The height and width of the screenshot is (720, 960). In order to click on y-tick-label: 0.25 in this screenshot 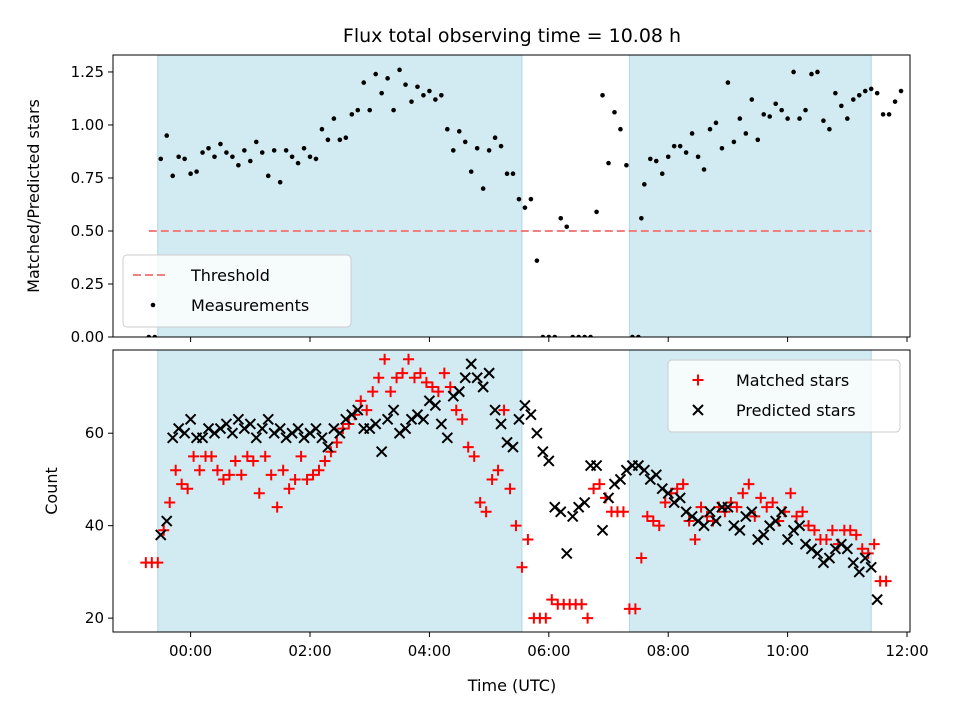, I will do `click(87, 284)`.